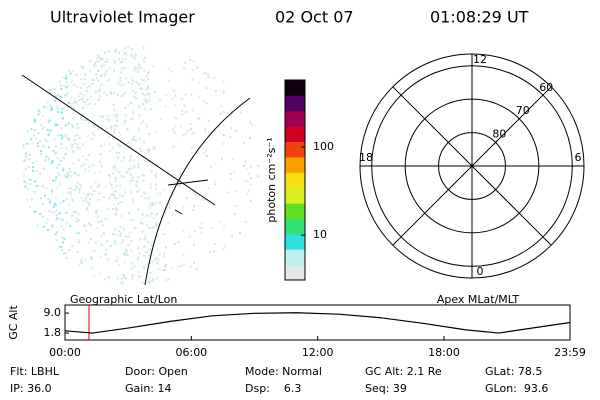  Describe the element at coordinates (123, 299) in the screenshot. I see `panel-title: Geographic Lat/Lon` at that location.